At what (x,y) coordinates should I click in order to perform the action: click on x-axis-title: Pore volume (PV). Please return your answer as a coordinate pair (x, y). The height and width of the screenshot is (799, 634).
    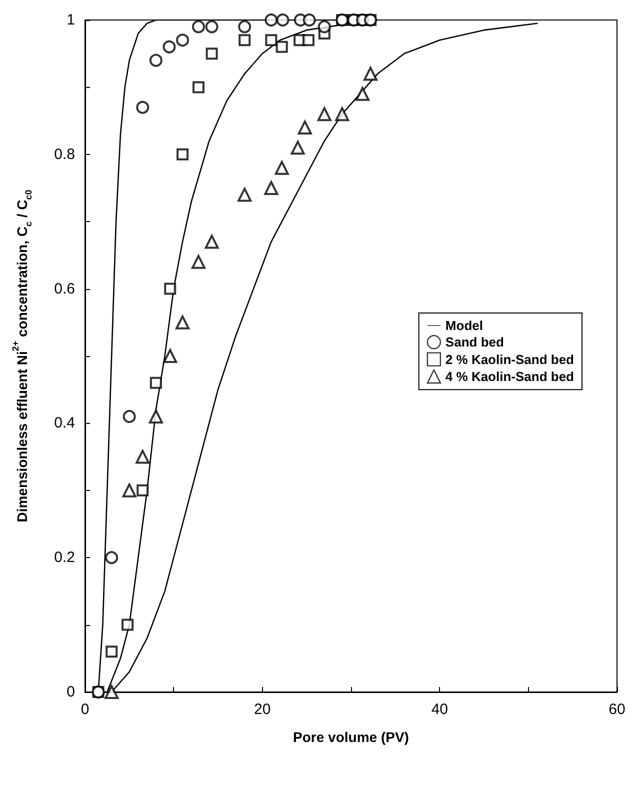
    Looking at the image, I should click on (351, 737).